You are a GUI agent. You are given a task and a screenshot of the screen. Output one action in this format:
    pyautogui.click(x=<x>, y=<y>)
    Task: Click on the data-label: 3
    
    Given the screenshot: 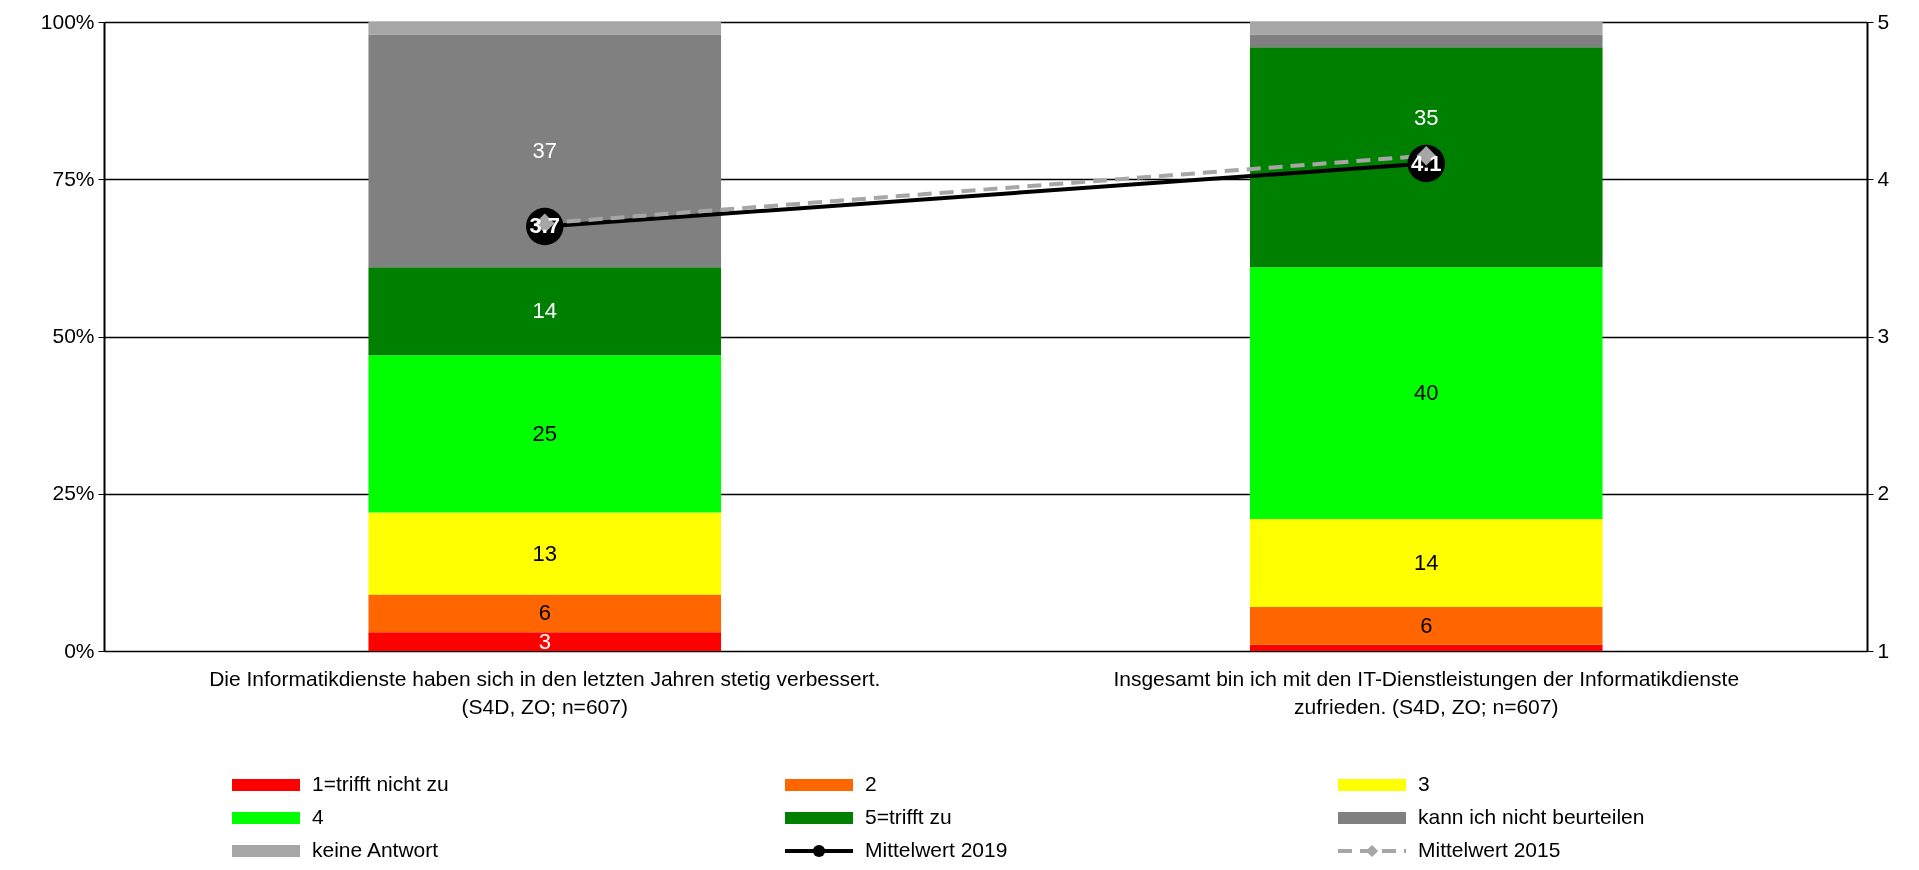 What is the action you would take?
    pyautogui.click(x=544, y=641)
    